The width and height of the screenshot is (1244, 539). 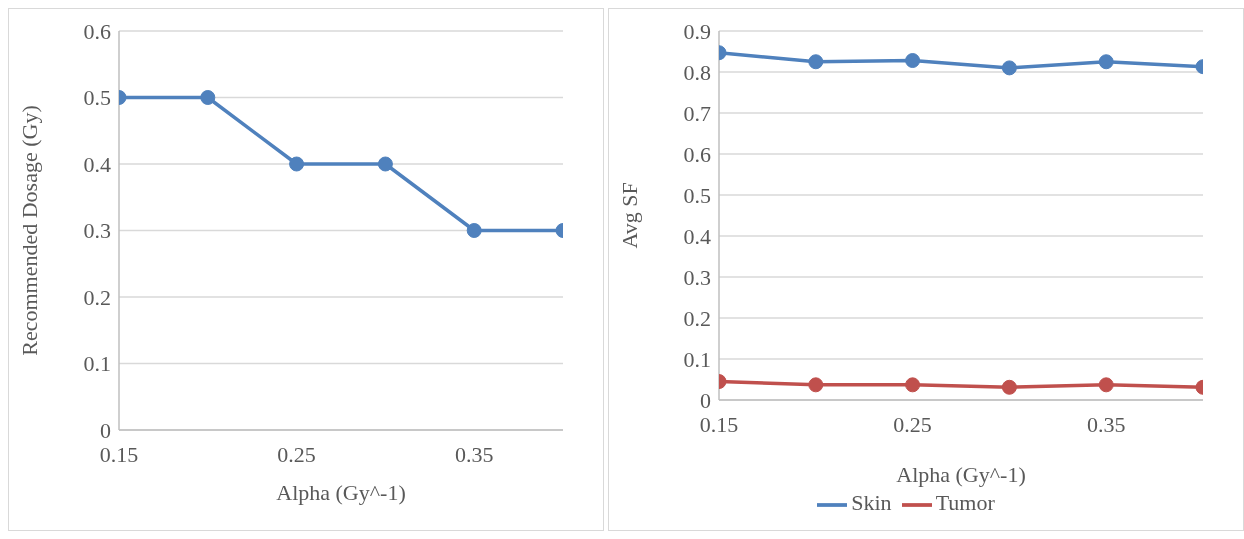 What do you see at coordinates (697, 72) in the screenshot?
I see `y-tick-label: 0.8` at bounding box center [697, 72].